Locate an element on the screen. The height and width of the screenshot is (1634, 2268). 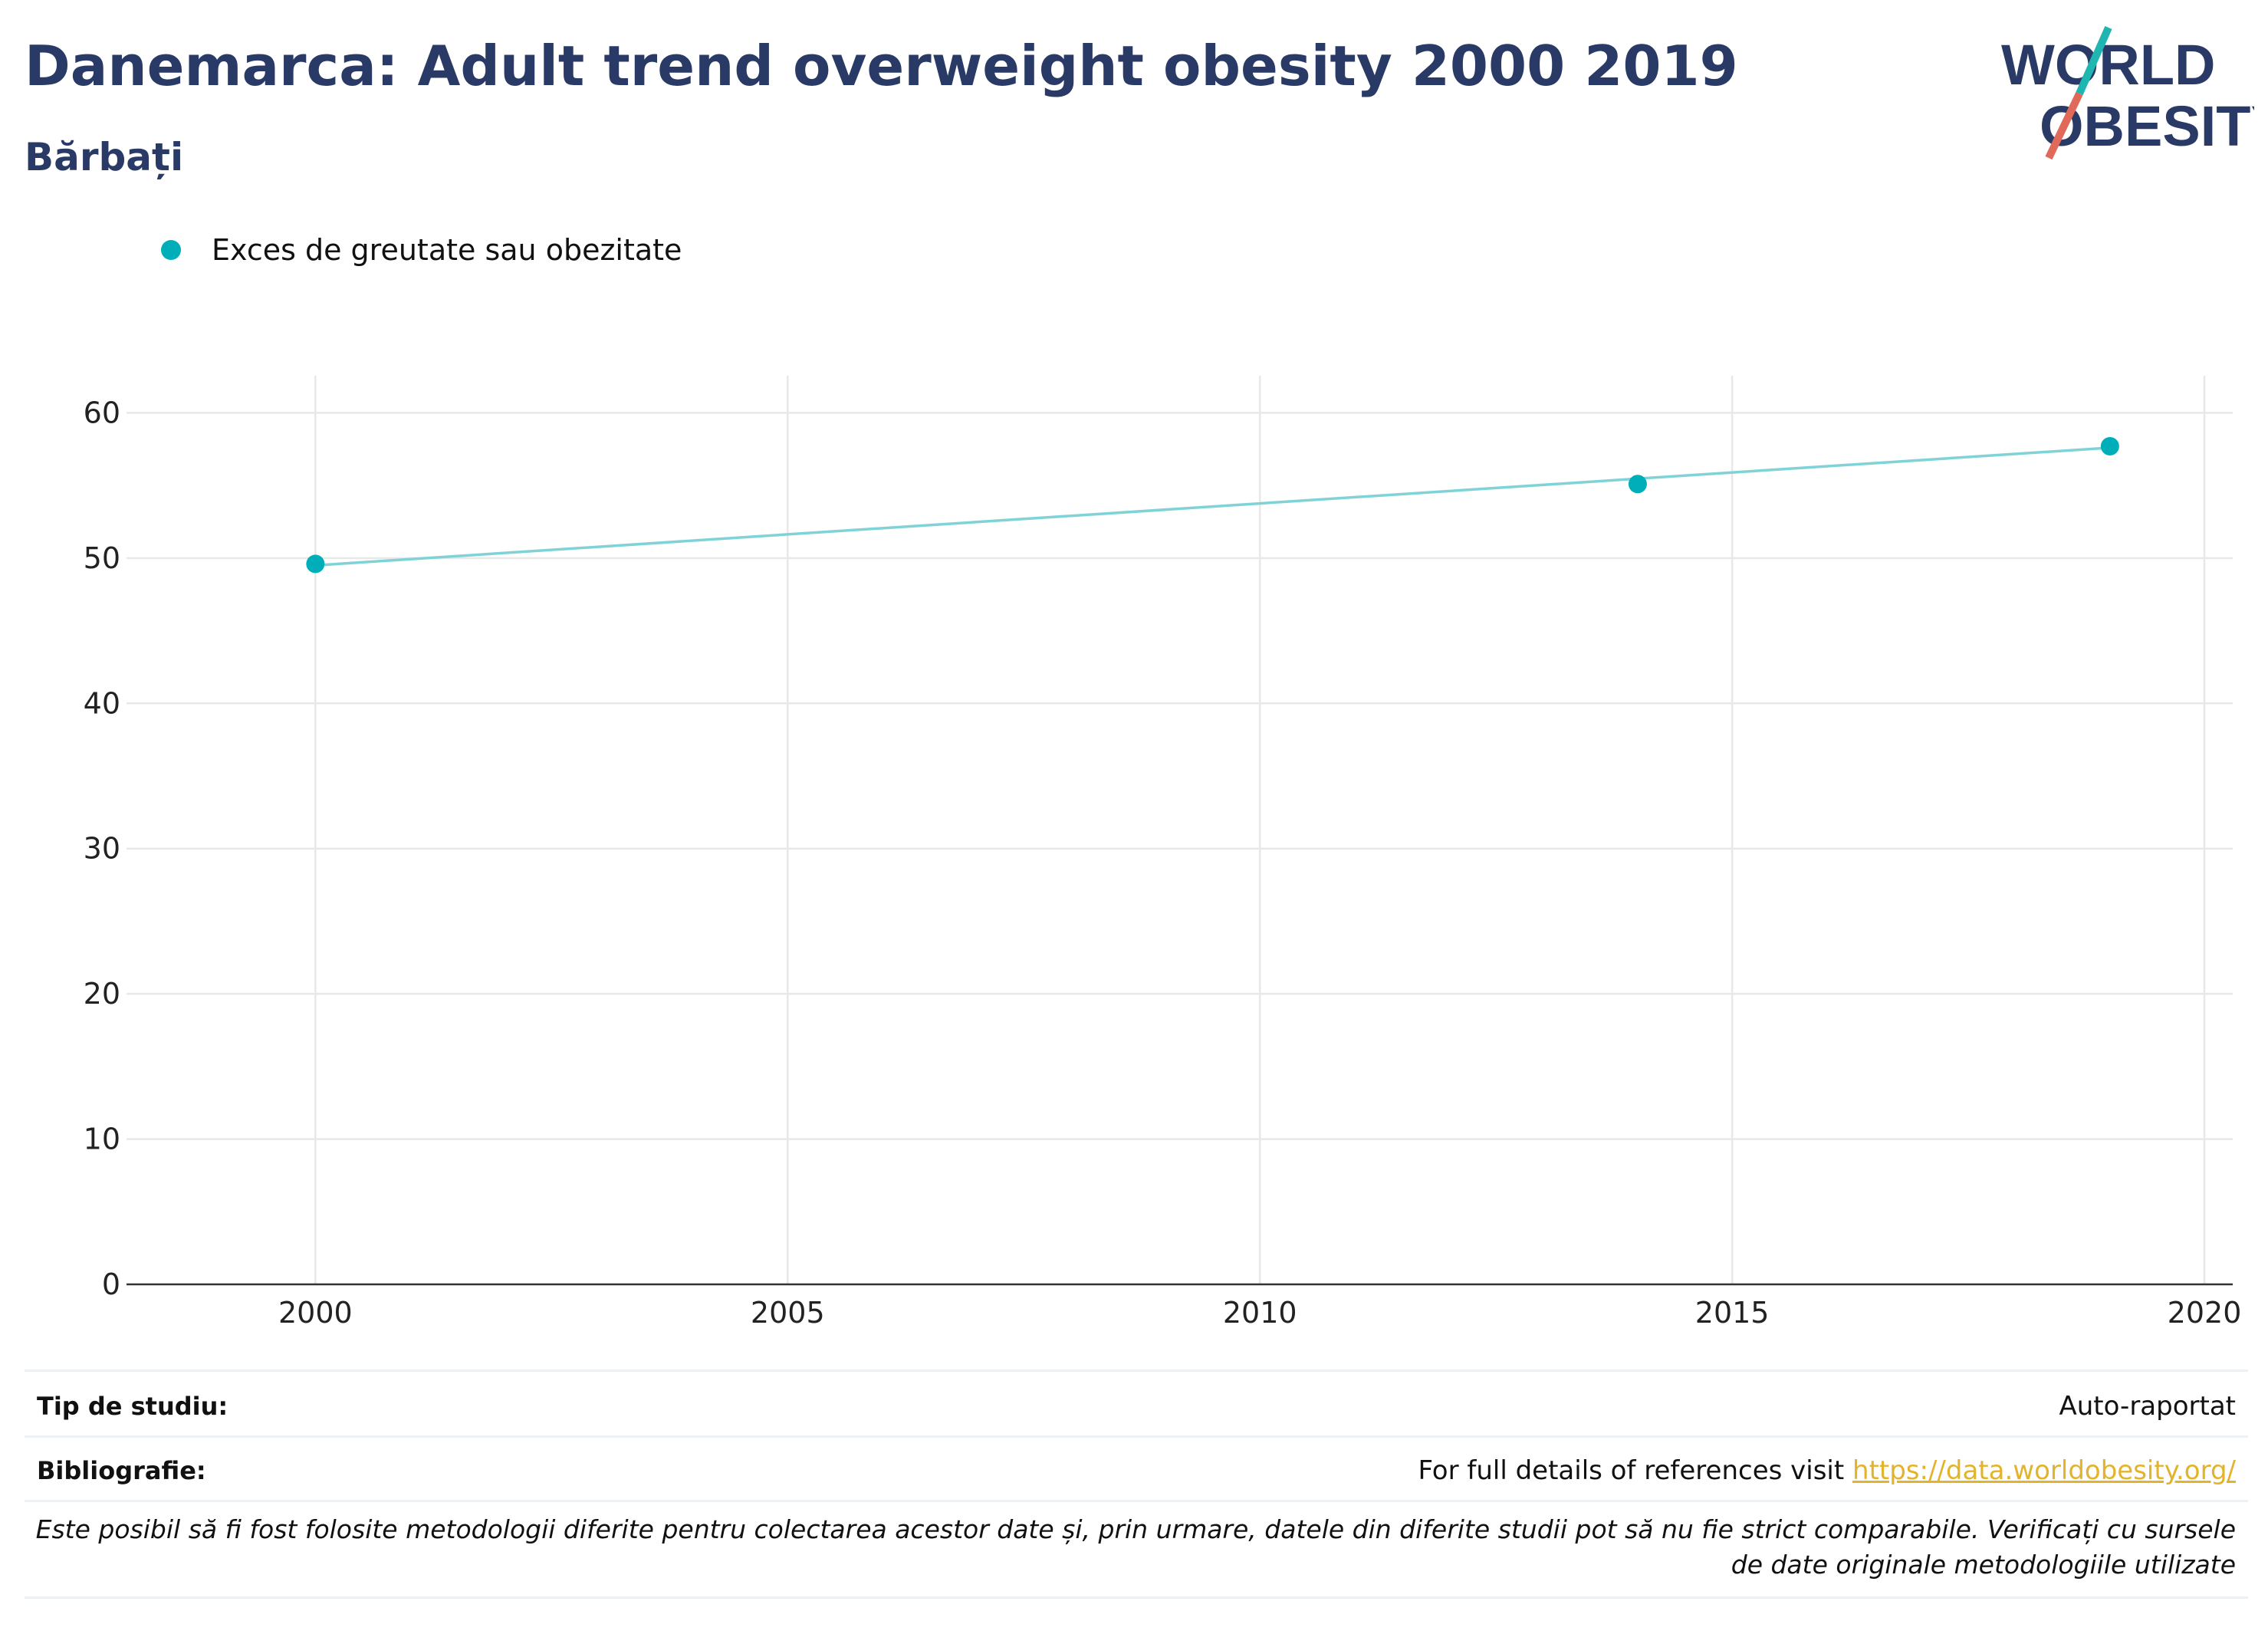
world-obesity-logo: WORLD OBESITY is located at coordinates (2127, 93).